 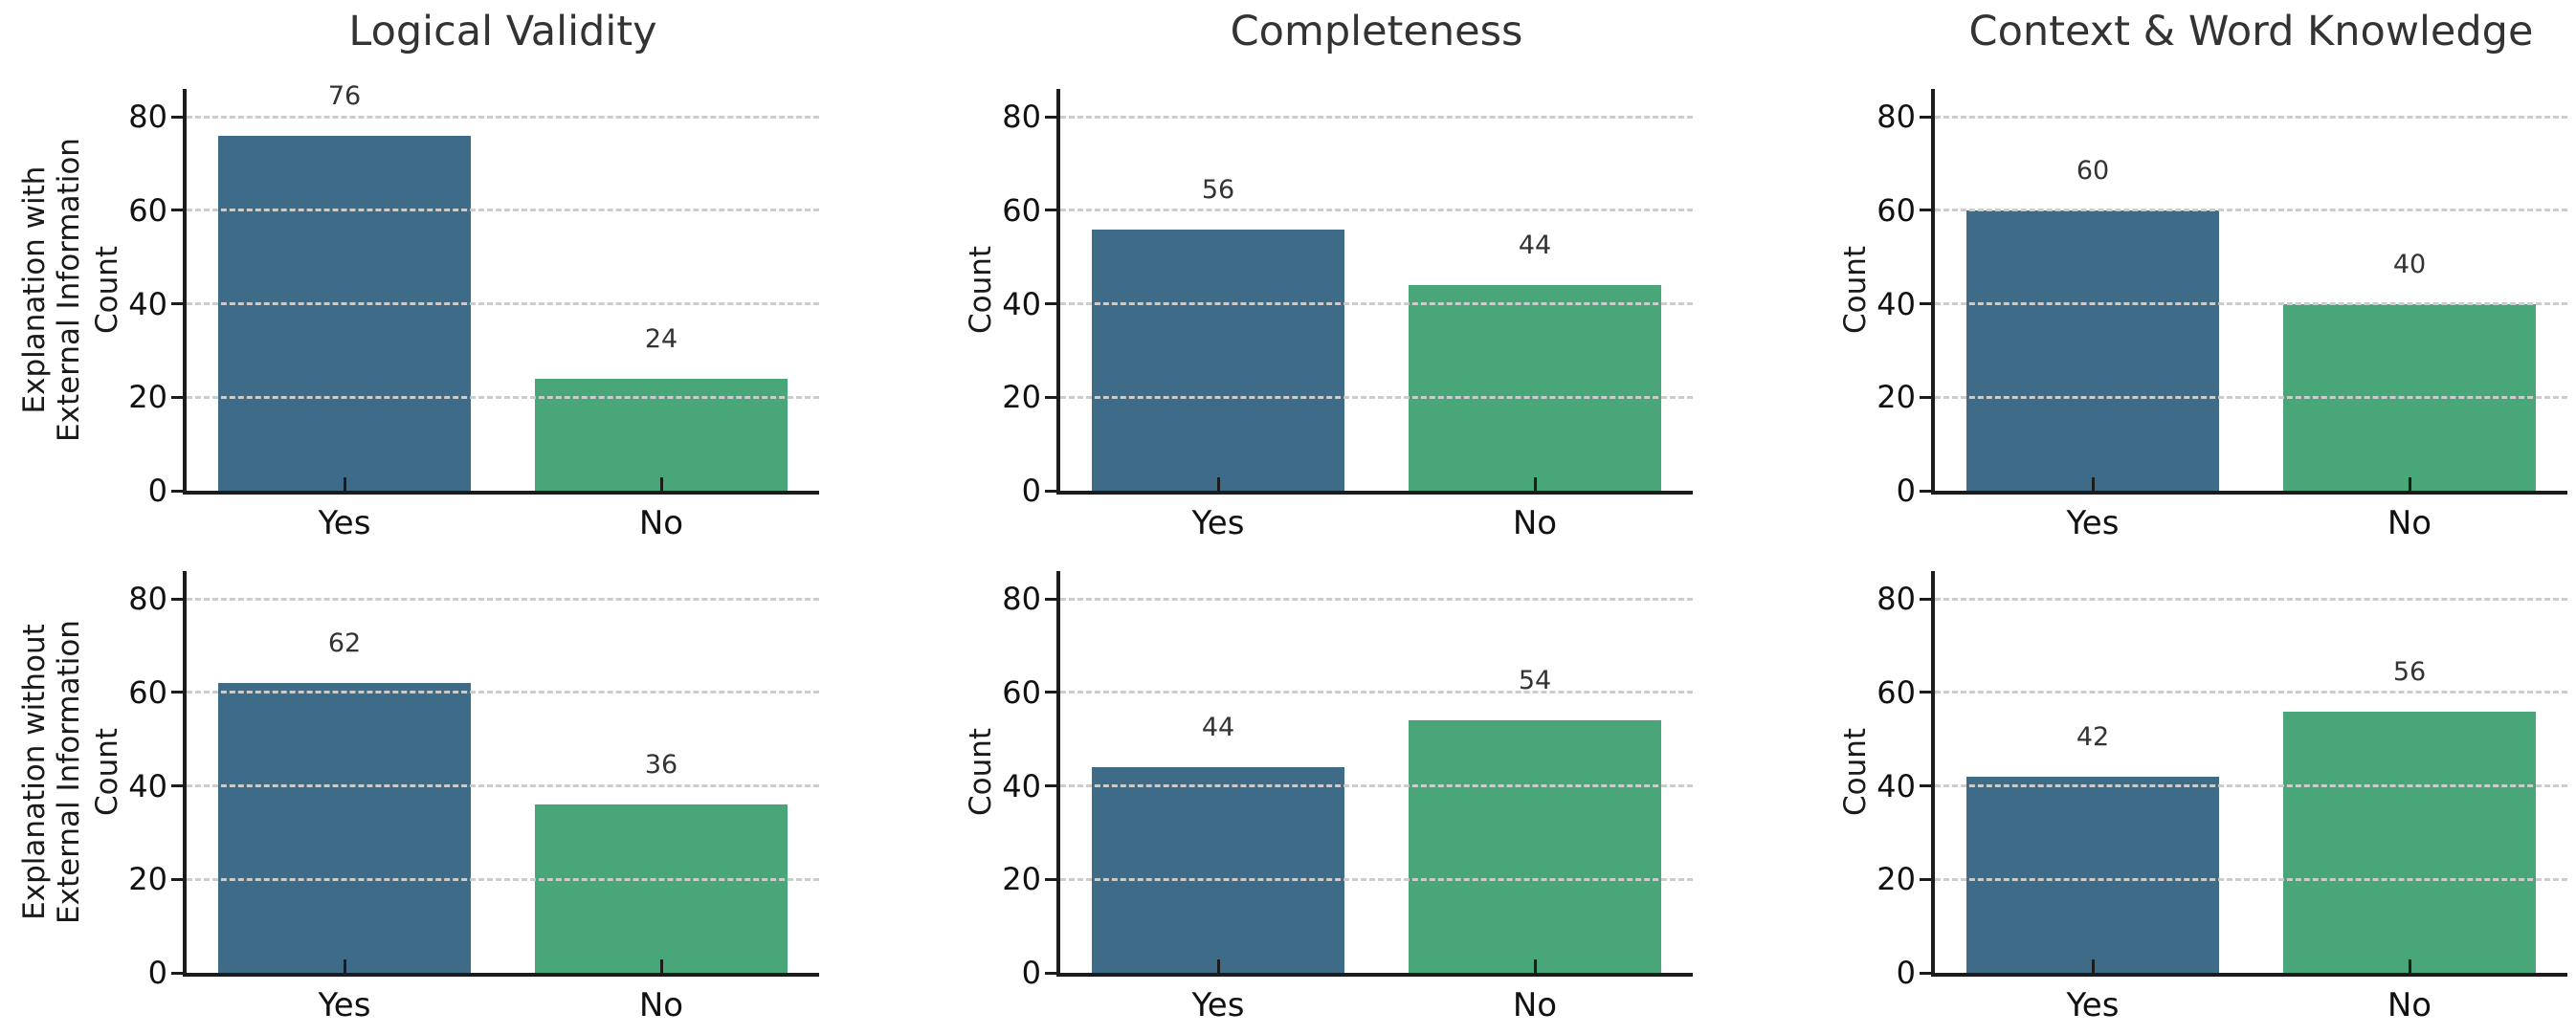 I want to click on chart-title: Context & Word Knowledge, so click(x=2251, y=31).